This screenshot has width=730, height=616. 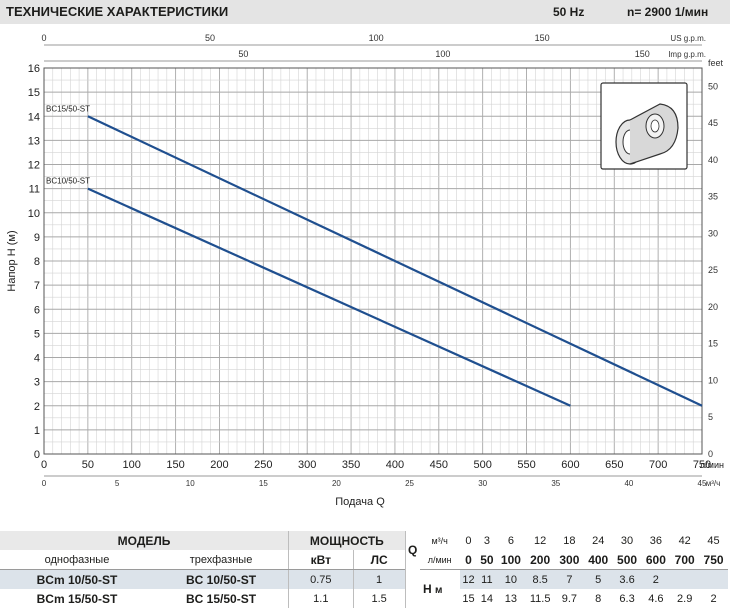 I want to click on head-value: 9.7, so click(x=569, y=598).